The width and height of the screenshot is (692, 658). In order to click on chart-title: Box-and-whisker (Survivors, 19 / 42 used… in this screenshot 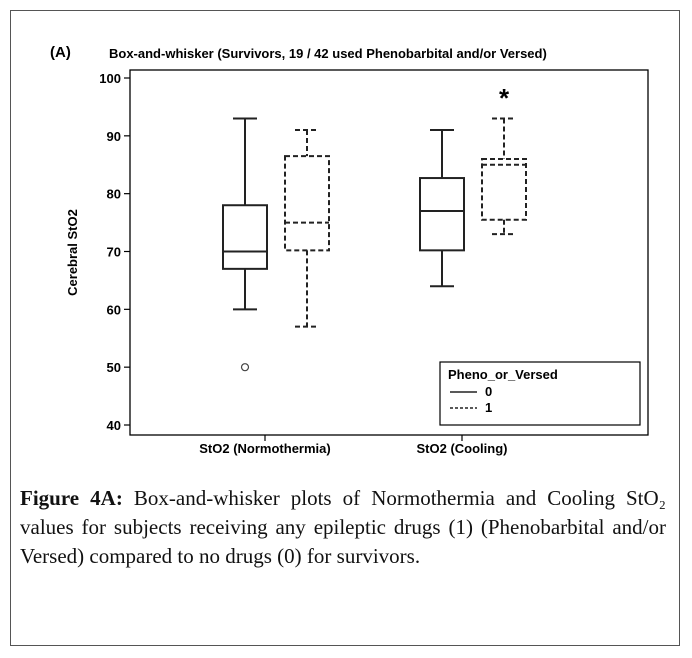, I will do `click(328, 53)`.